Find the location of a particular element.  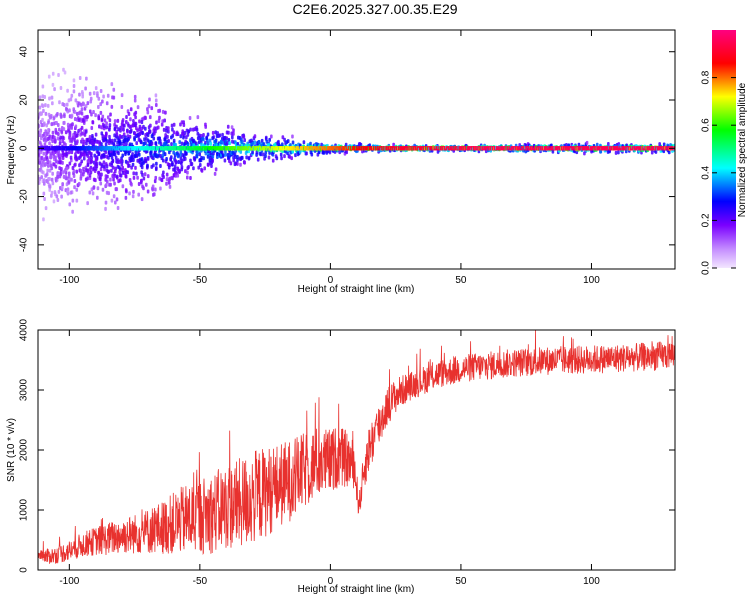

snr-y-label: SNR (10 * v/v) is located at coordinates (11, 450).